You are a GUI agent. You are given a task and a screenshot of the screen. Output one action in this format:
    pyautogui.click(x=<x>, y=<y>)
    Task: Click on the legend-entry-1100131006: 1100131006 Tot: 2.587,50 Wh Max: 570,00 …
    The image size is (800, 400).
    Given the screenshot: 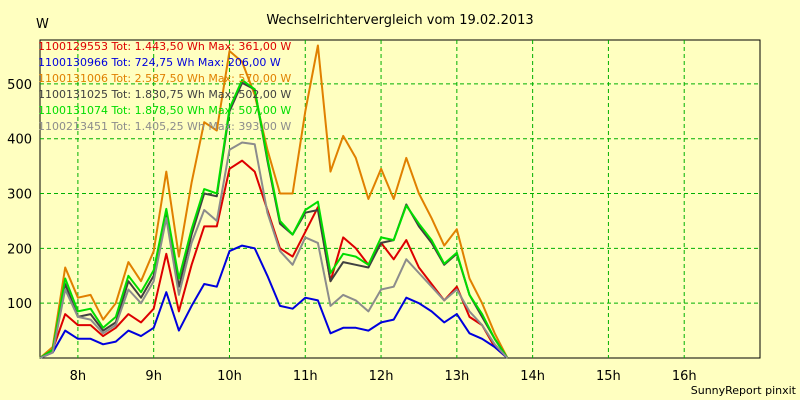 What is the action you would take?
    pyautogui.click(x=164, y=78)
    